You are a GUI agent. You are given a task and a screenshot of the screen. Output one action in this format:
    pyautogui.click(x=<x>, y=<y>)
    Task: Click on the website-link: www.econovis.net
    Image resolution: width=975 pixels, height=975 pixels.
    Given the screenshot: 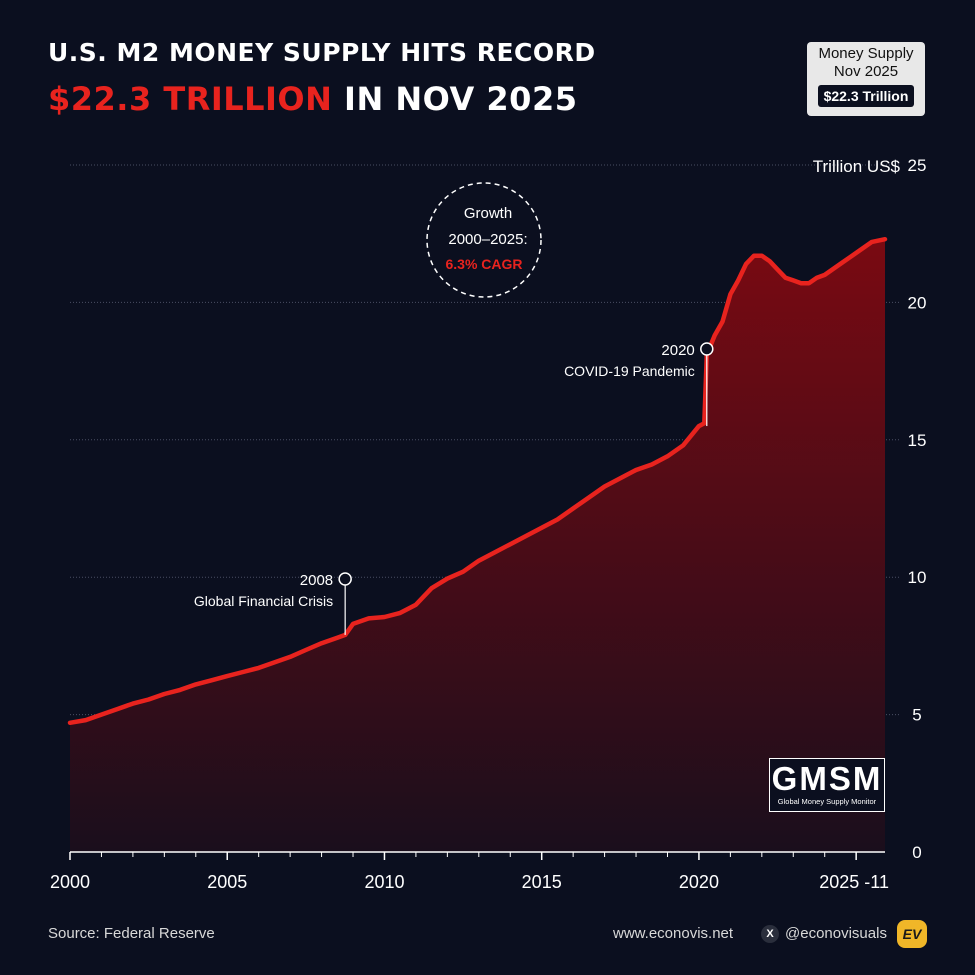 What is the action you would take?
    pyautogui.click(x=673, y=933)
    